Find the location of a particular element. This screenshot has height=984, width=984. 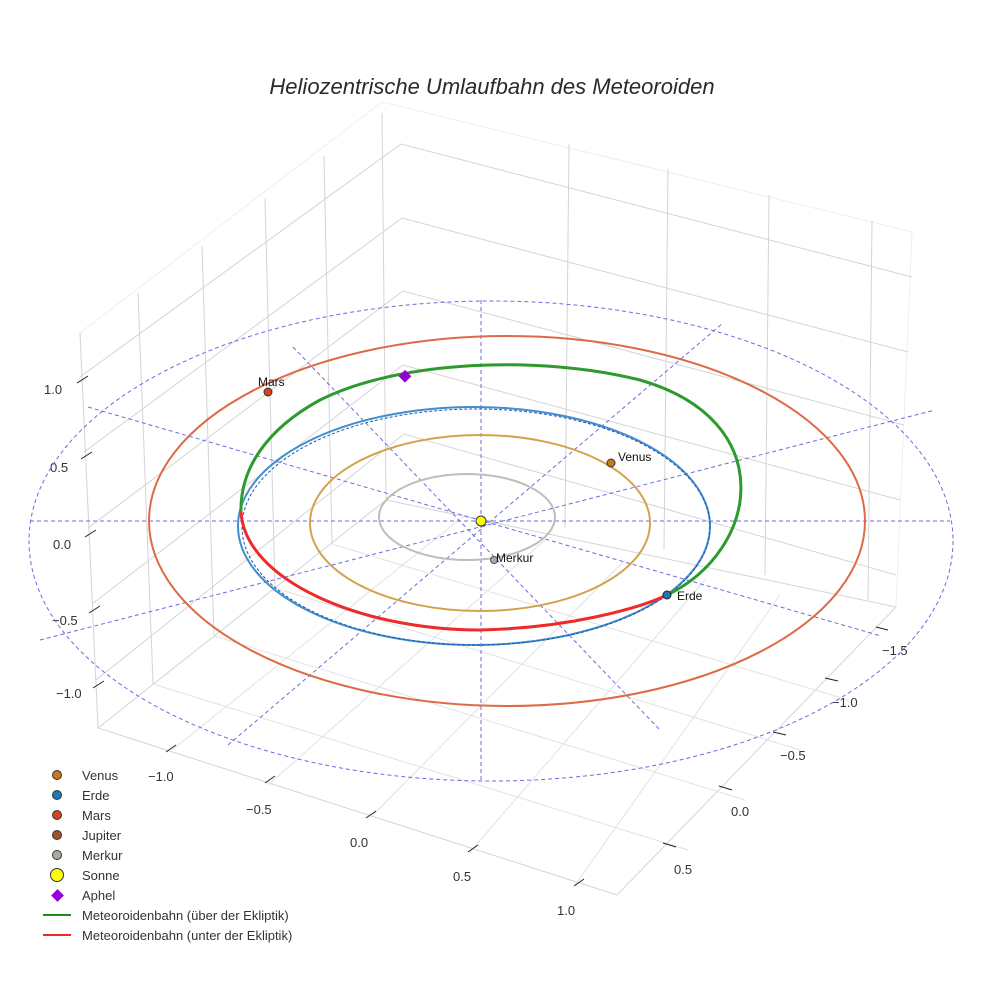

bodies is located at coordinates (467, 484).